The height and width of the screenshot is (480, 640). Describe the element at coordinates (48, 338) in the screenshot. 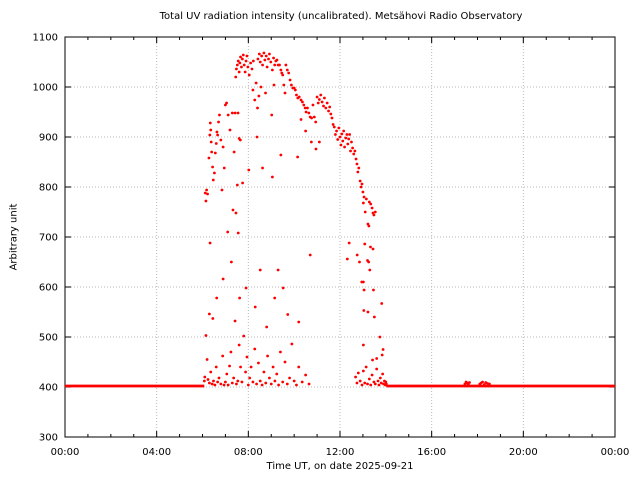

I see `y-tick-label: 500` at that location.